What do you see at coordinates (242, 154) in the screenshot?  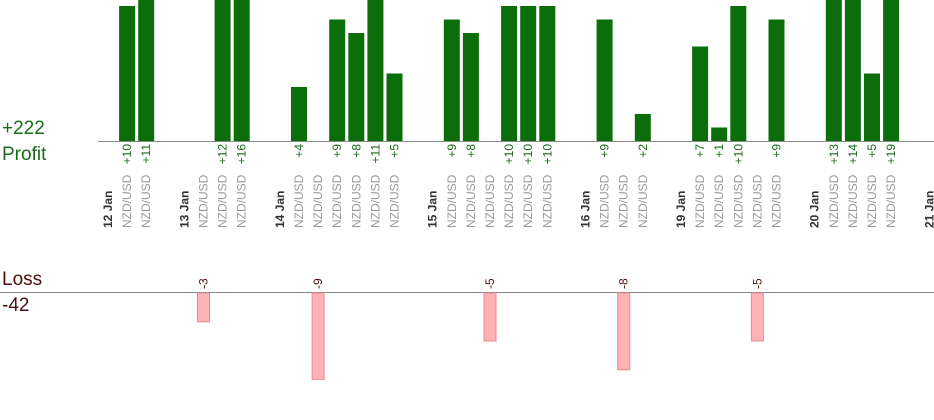 I see `profit-value-label: +16` at bounding box center [242, 154].